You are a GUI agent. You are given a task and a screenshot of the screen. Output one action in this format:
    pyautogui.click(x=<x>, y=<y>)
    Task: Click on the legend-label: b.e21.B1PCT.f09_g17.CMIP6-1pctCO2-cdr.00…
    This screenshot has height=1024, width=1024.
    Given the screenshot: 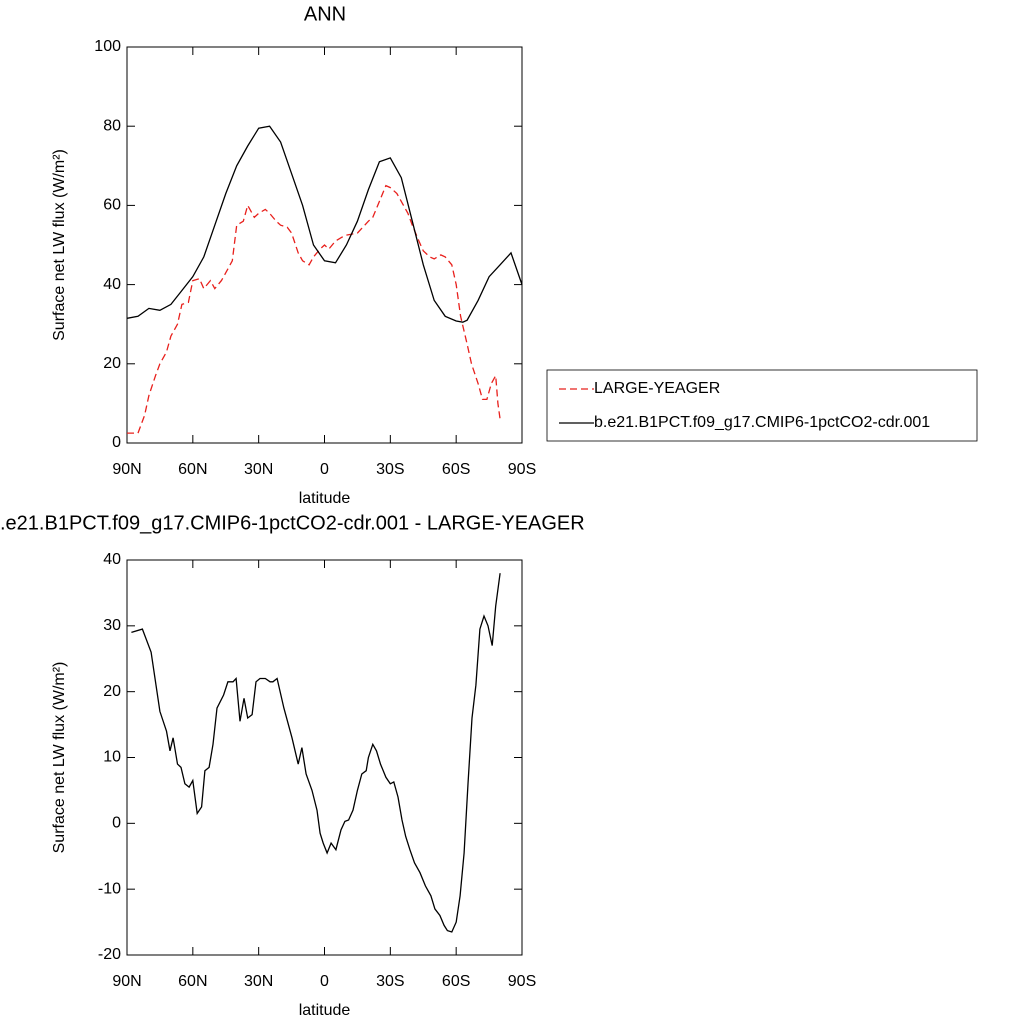 What is the action you would take?
    pyautogui.click(x=762, y=422)
    